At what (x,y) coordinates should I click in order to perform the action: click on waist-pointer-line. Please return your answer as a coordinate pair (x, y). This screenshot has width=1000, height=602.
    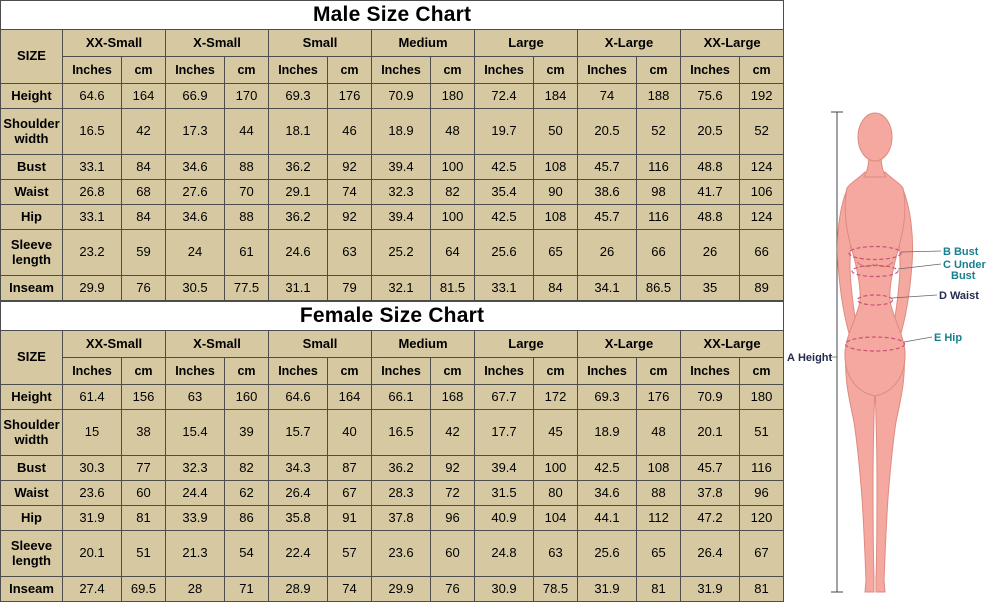
    Looking at the image, I should click on (914, 296).